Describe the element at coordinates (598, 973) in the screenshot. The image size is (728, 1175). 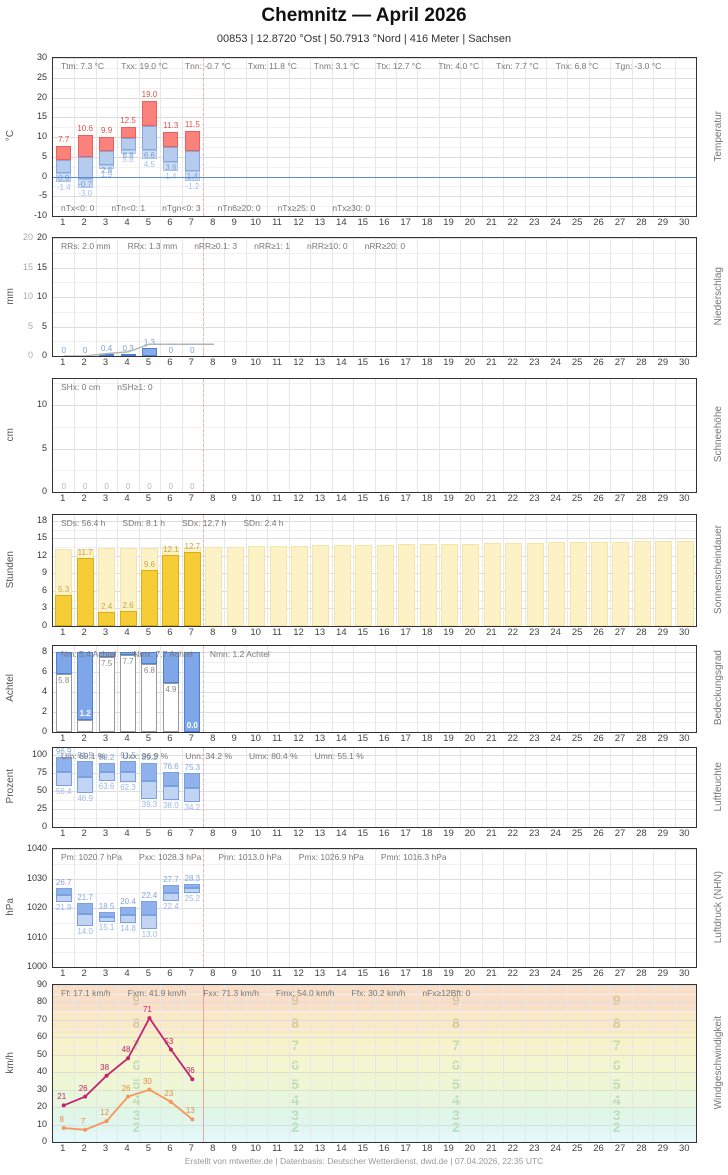
I see `x-day-label: 26` at that location.